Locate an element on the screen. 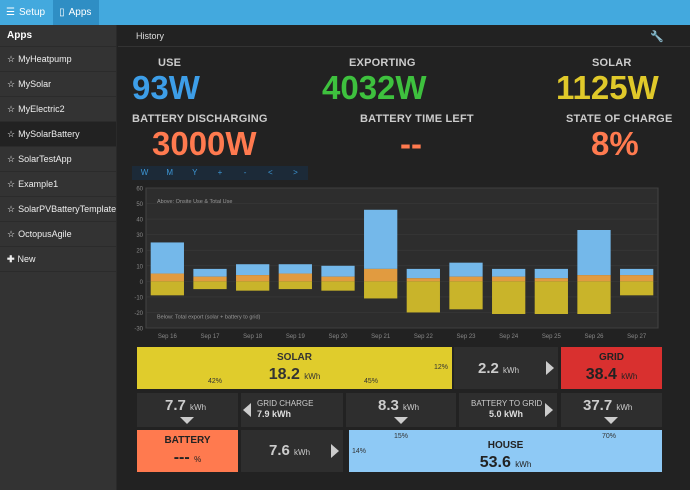  sidebar-item-myelectric2: ☆ MyElectric2 is located at coordinates (58, 109).